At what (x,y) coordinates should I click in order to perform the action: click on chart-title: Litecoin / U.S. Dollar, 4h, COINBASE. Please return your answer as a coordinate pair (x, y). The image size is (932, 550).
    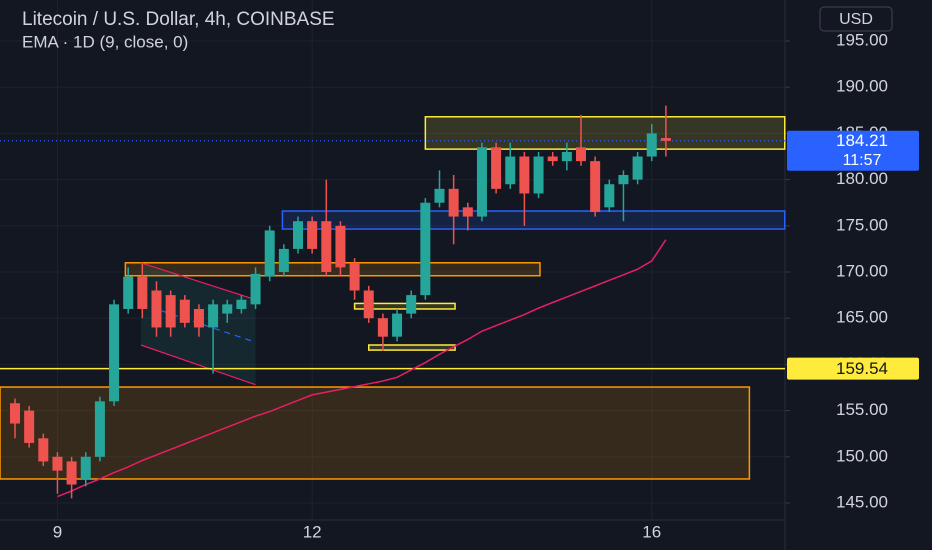
    Looking at the image, I should click on (178, 19).